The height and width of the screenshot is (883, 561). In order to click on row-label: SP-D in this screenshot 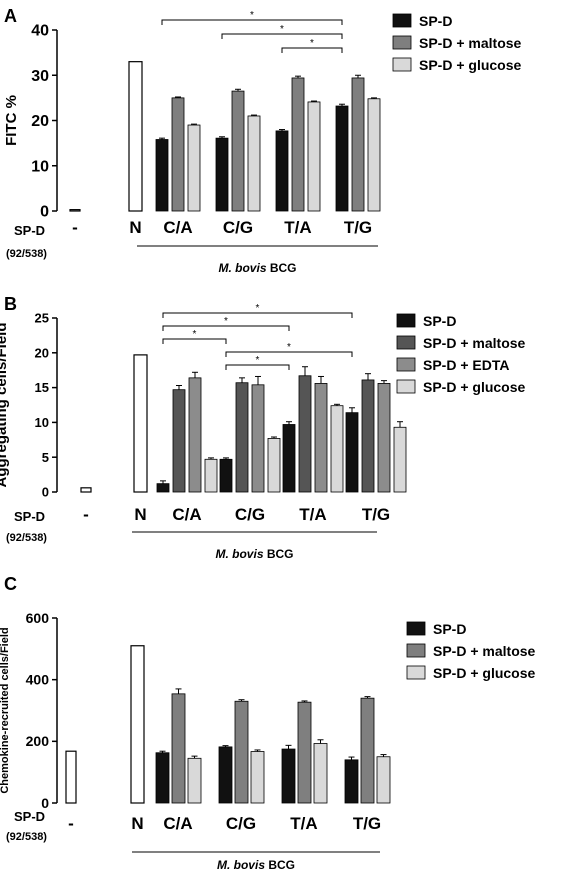, I will do `click(29, 230)`.